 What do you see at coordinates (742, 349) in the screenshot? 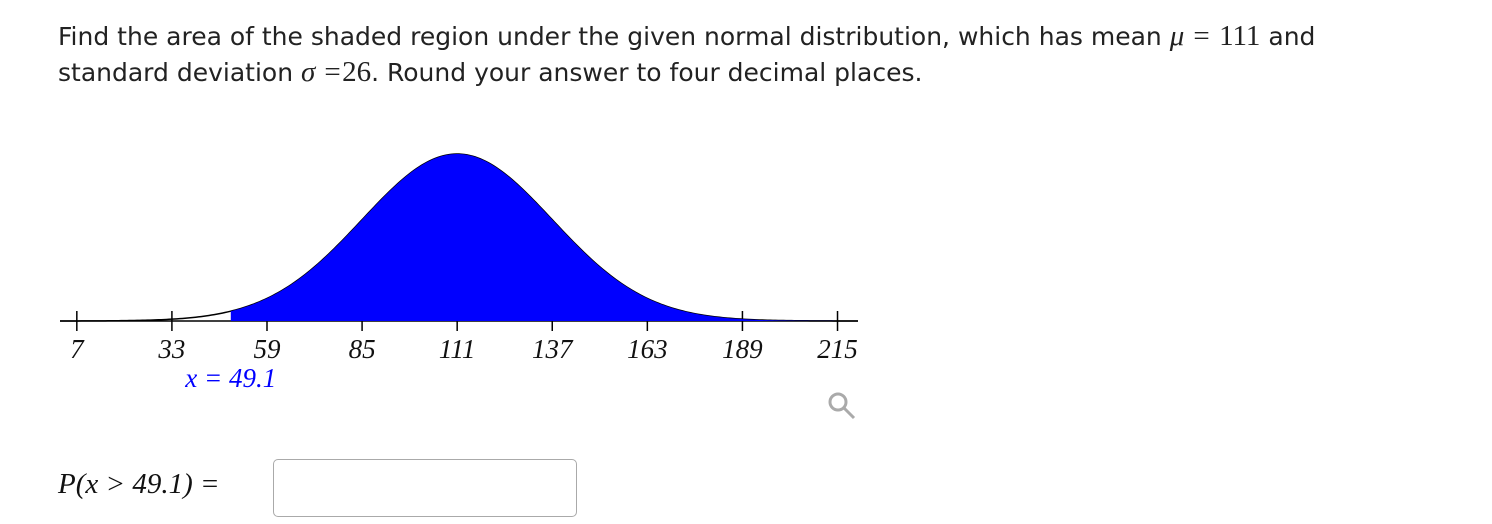
I see `x-tick-label: 189` at bounding box center [742, 349].